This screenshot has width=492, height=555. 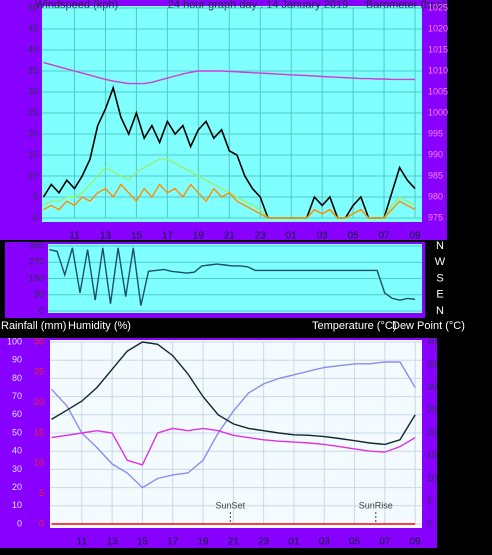 What do you see at coordinates (36, 262) in the screenshot?
I see `y-tick-label: 270` at bounding box center [36, 262].